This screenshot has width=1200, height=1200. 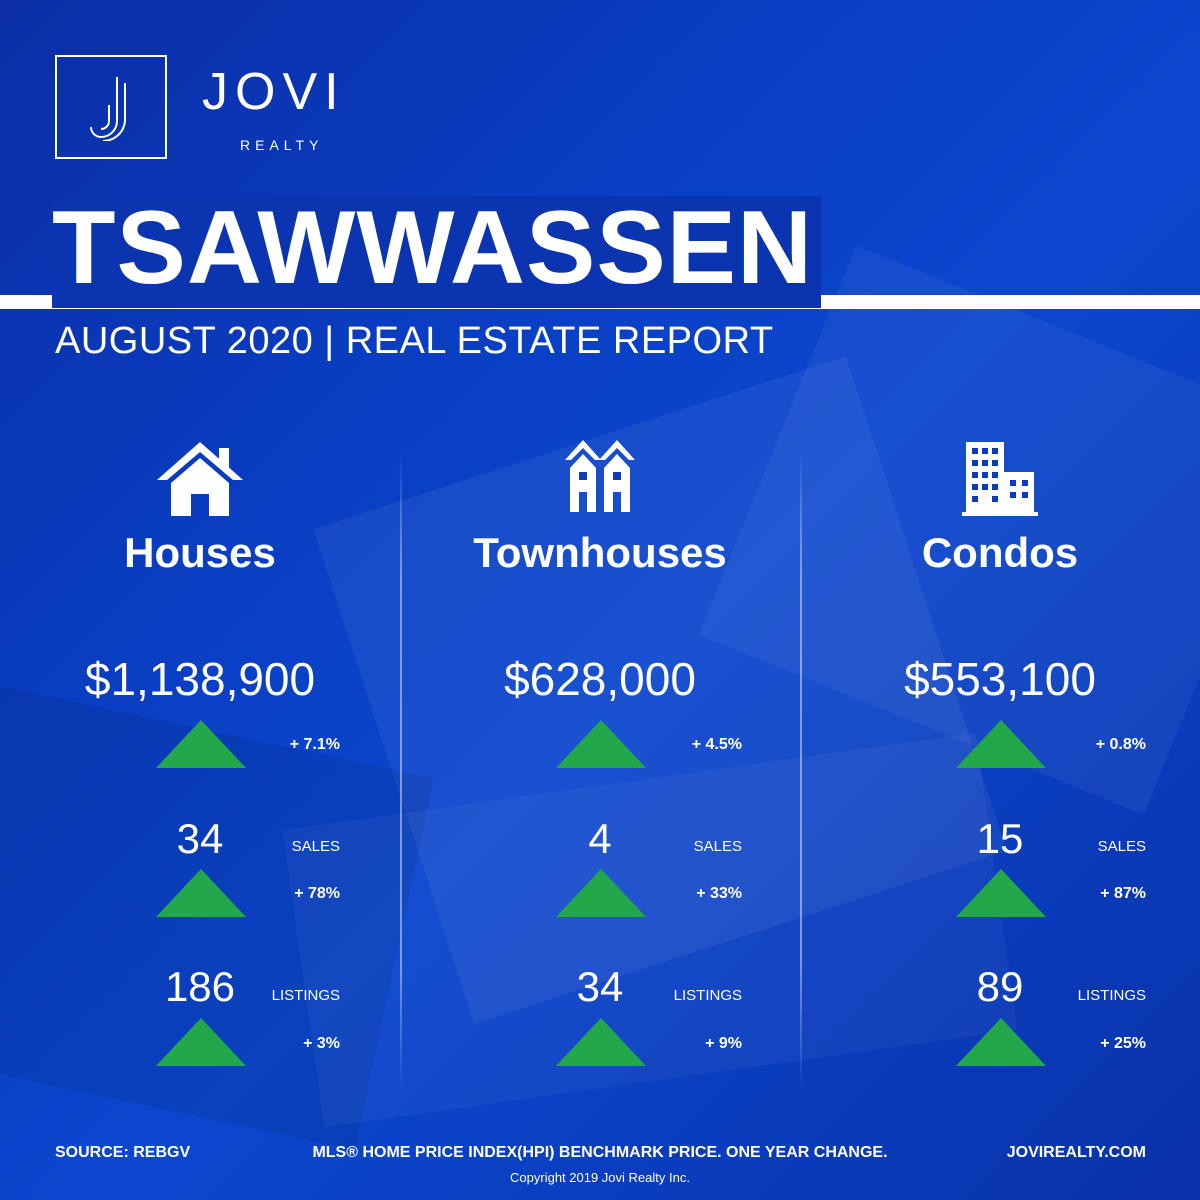 I want to click on copyright: Copyright 2019 Jovi Realty Inc., so click(x=600, y=1177).